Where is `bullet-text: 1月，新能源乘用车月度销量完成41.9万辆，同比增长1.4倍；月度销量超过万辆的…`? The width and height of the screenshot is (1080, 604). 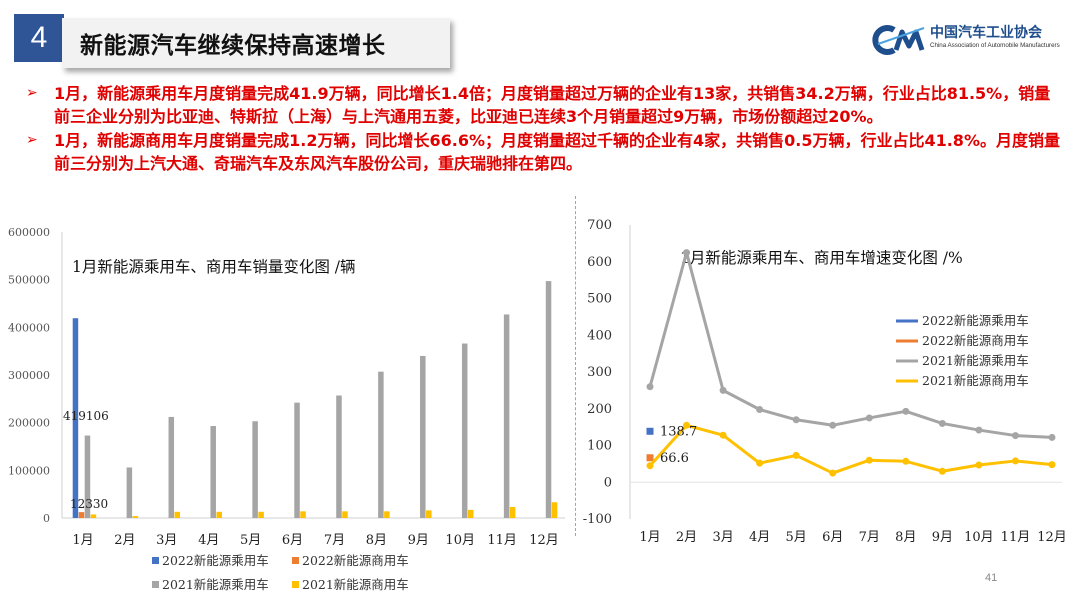 bullet-text: 1月，新能源乘用车月度销量完成41.9万辆，同比增长1.4倍；月度销量超过万辆的… is located at coordinates (552, 105).